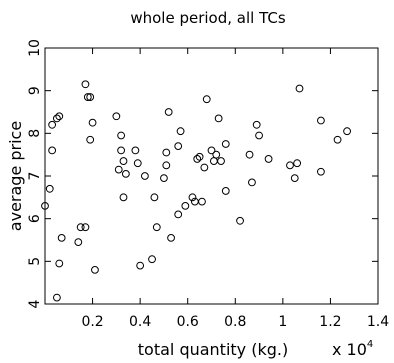 The image size is (394, 363). I want to click on x-axis-multiplier: x 104, so click(352, 349).